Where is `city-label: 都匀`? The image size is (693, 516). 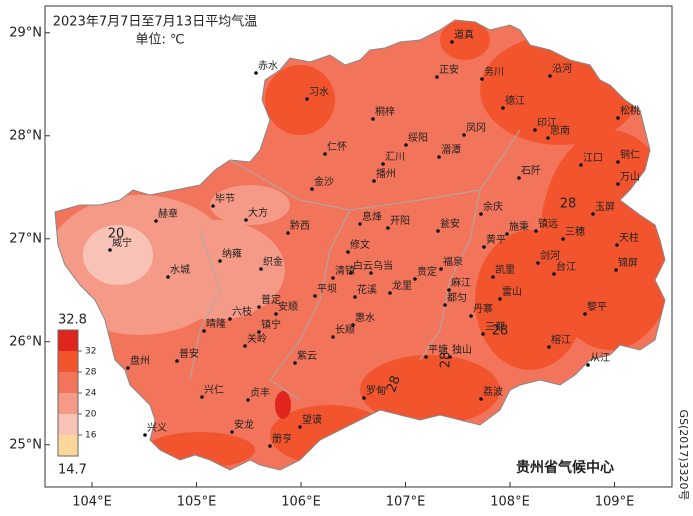
city-label: 都匀 is located at coordinates (457, 298).